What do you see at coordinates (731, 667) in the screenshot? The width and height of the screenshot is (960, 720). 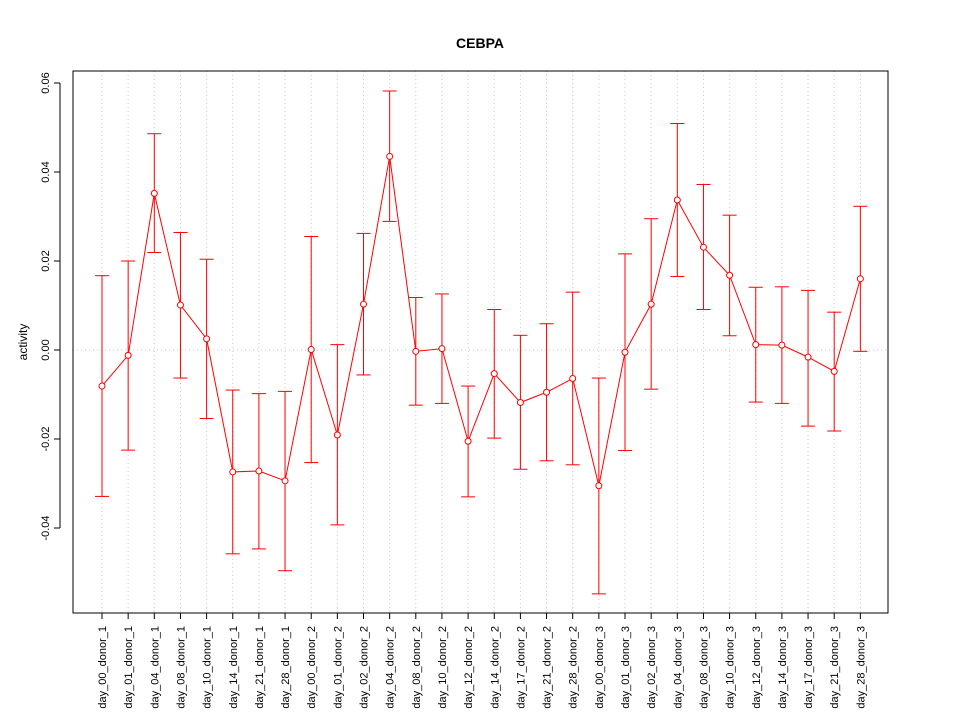 I see `x-tick-label: day_10_donor_3` at bounding box center [731, 667].